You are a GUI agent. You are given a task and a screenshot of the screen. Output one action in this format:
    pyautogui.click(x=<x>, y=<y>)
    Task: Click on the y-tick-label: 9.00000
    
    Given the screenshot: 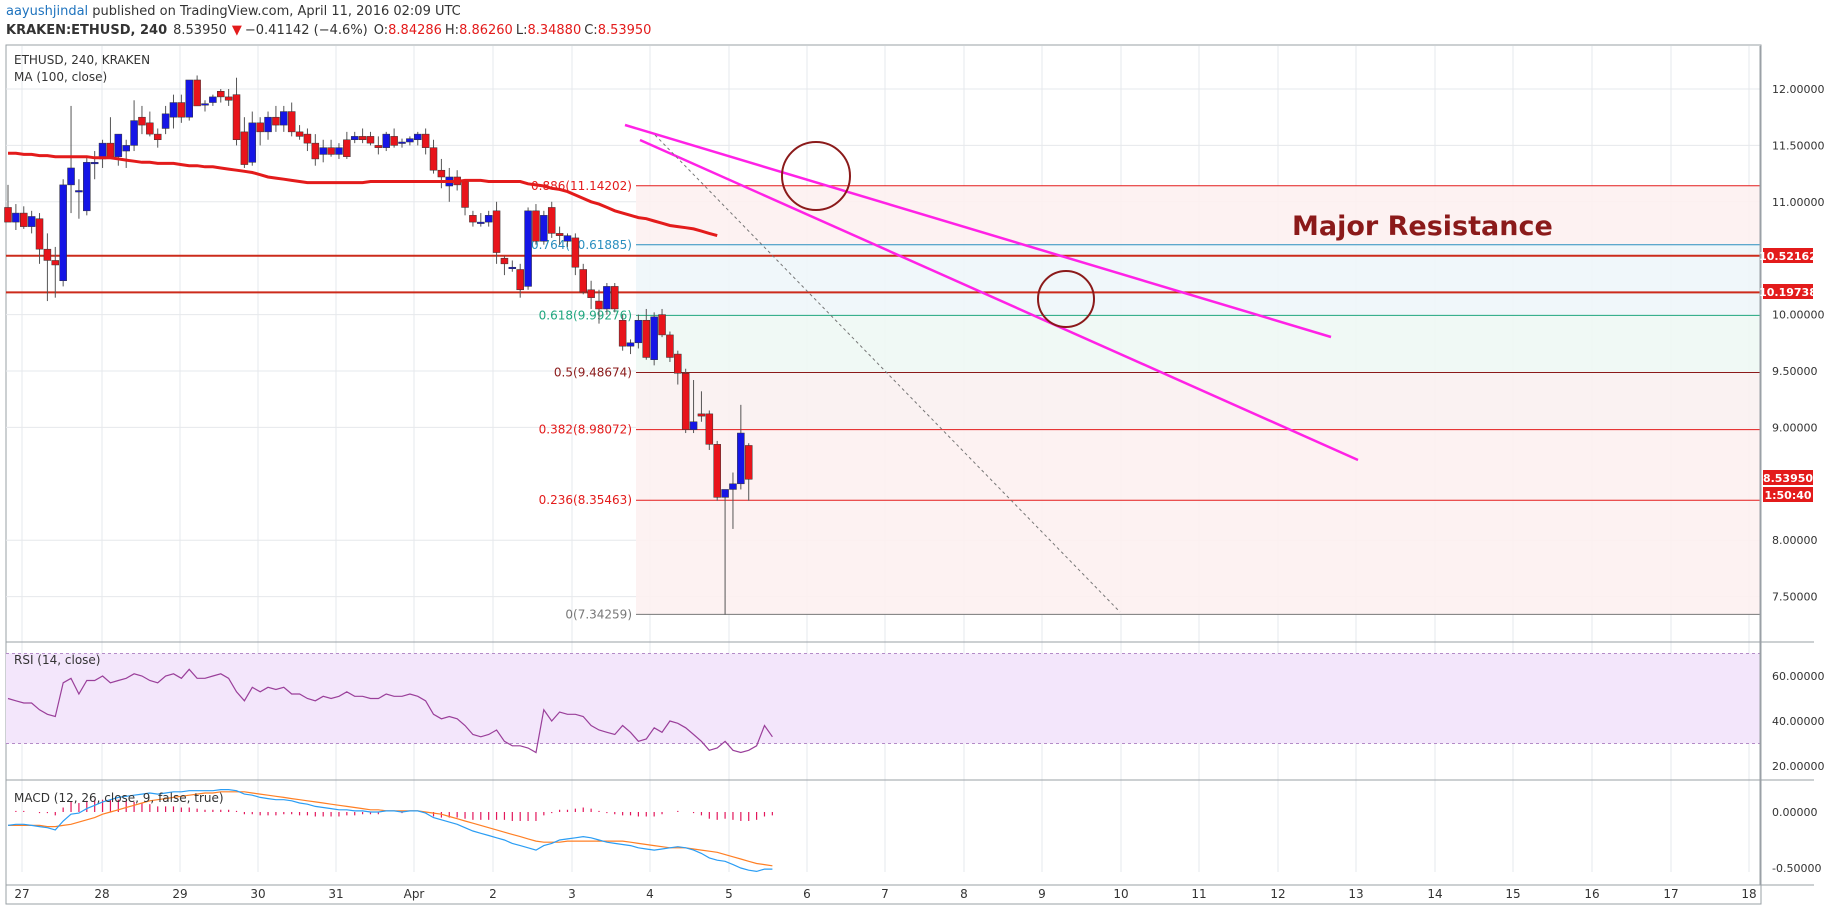 What is the action you would take?
    pyautogui.click(x=1795, y=427)
    